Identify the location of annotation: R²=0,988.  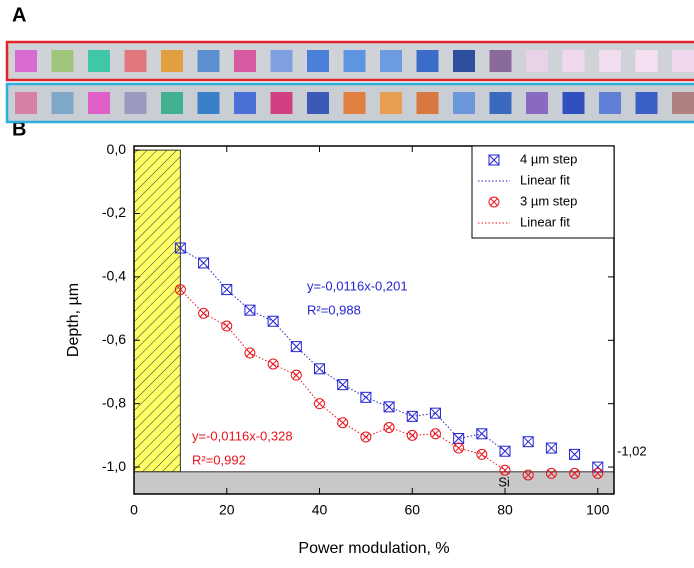
(334, 309).